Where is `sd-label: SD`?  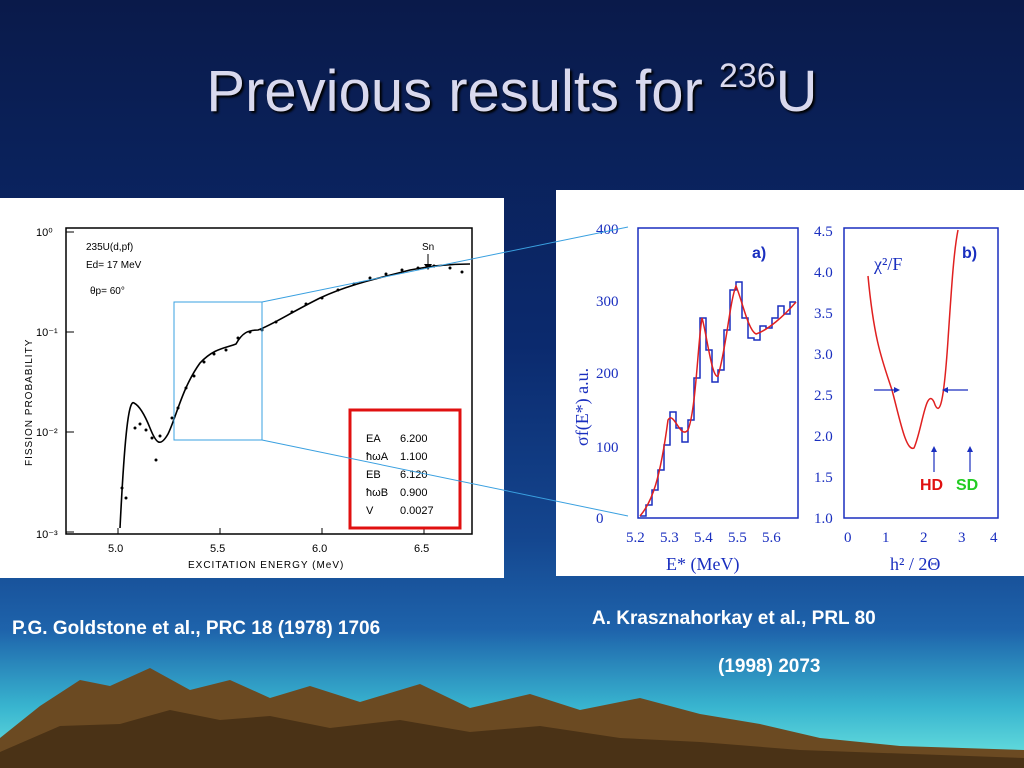
sd-label: SD is located at coordinates (967, 485).